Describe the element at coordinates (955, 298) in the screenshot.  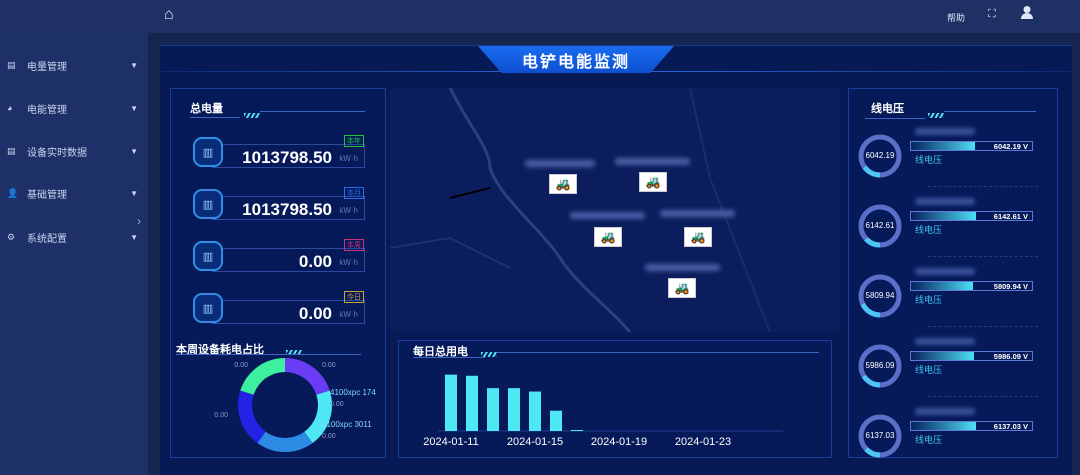
I see `voltage-item: 5809.94 5809.94 V 线电压` at that location.